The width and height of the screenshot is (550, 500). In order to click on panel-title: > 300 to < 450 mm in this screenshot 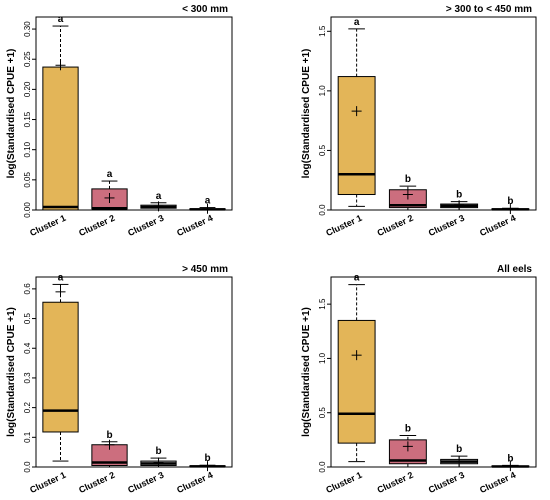, I will do `click(489, 9)`.